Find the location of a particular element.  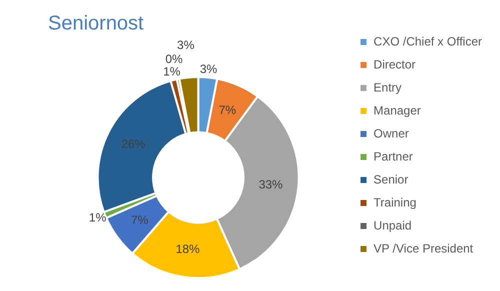

data-label: 33% is located at coordinates (271, 184).